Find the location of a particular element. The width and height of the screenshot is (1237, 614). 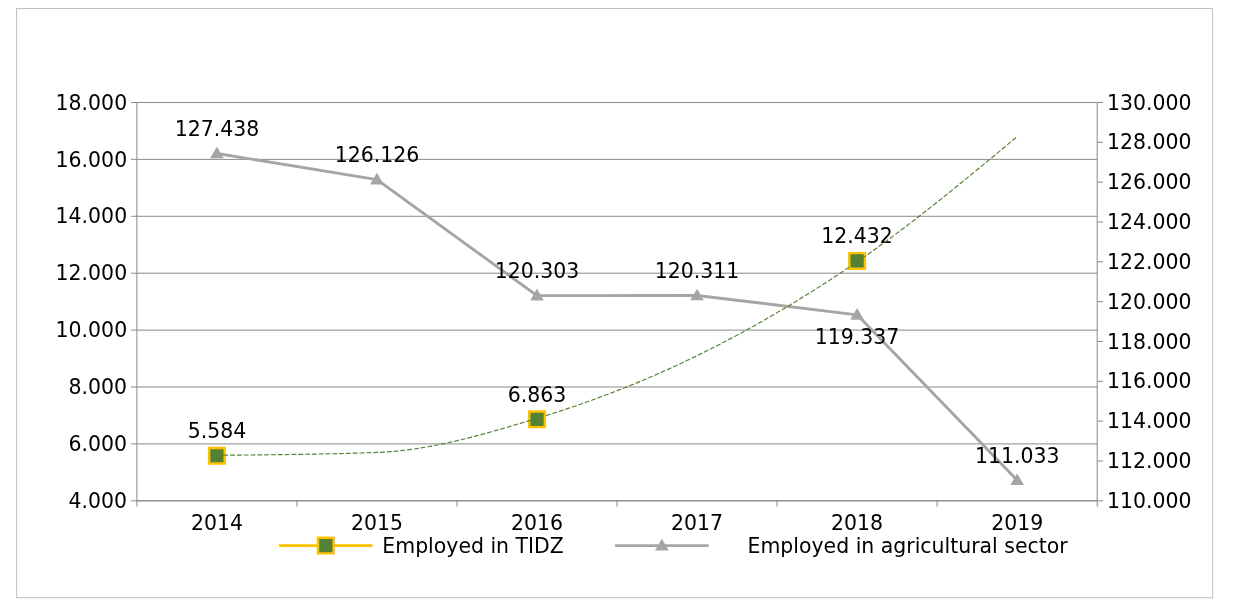

x-tick-label: 2019 is located at coordinates (1017, 523).